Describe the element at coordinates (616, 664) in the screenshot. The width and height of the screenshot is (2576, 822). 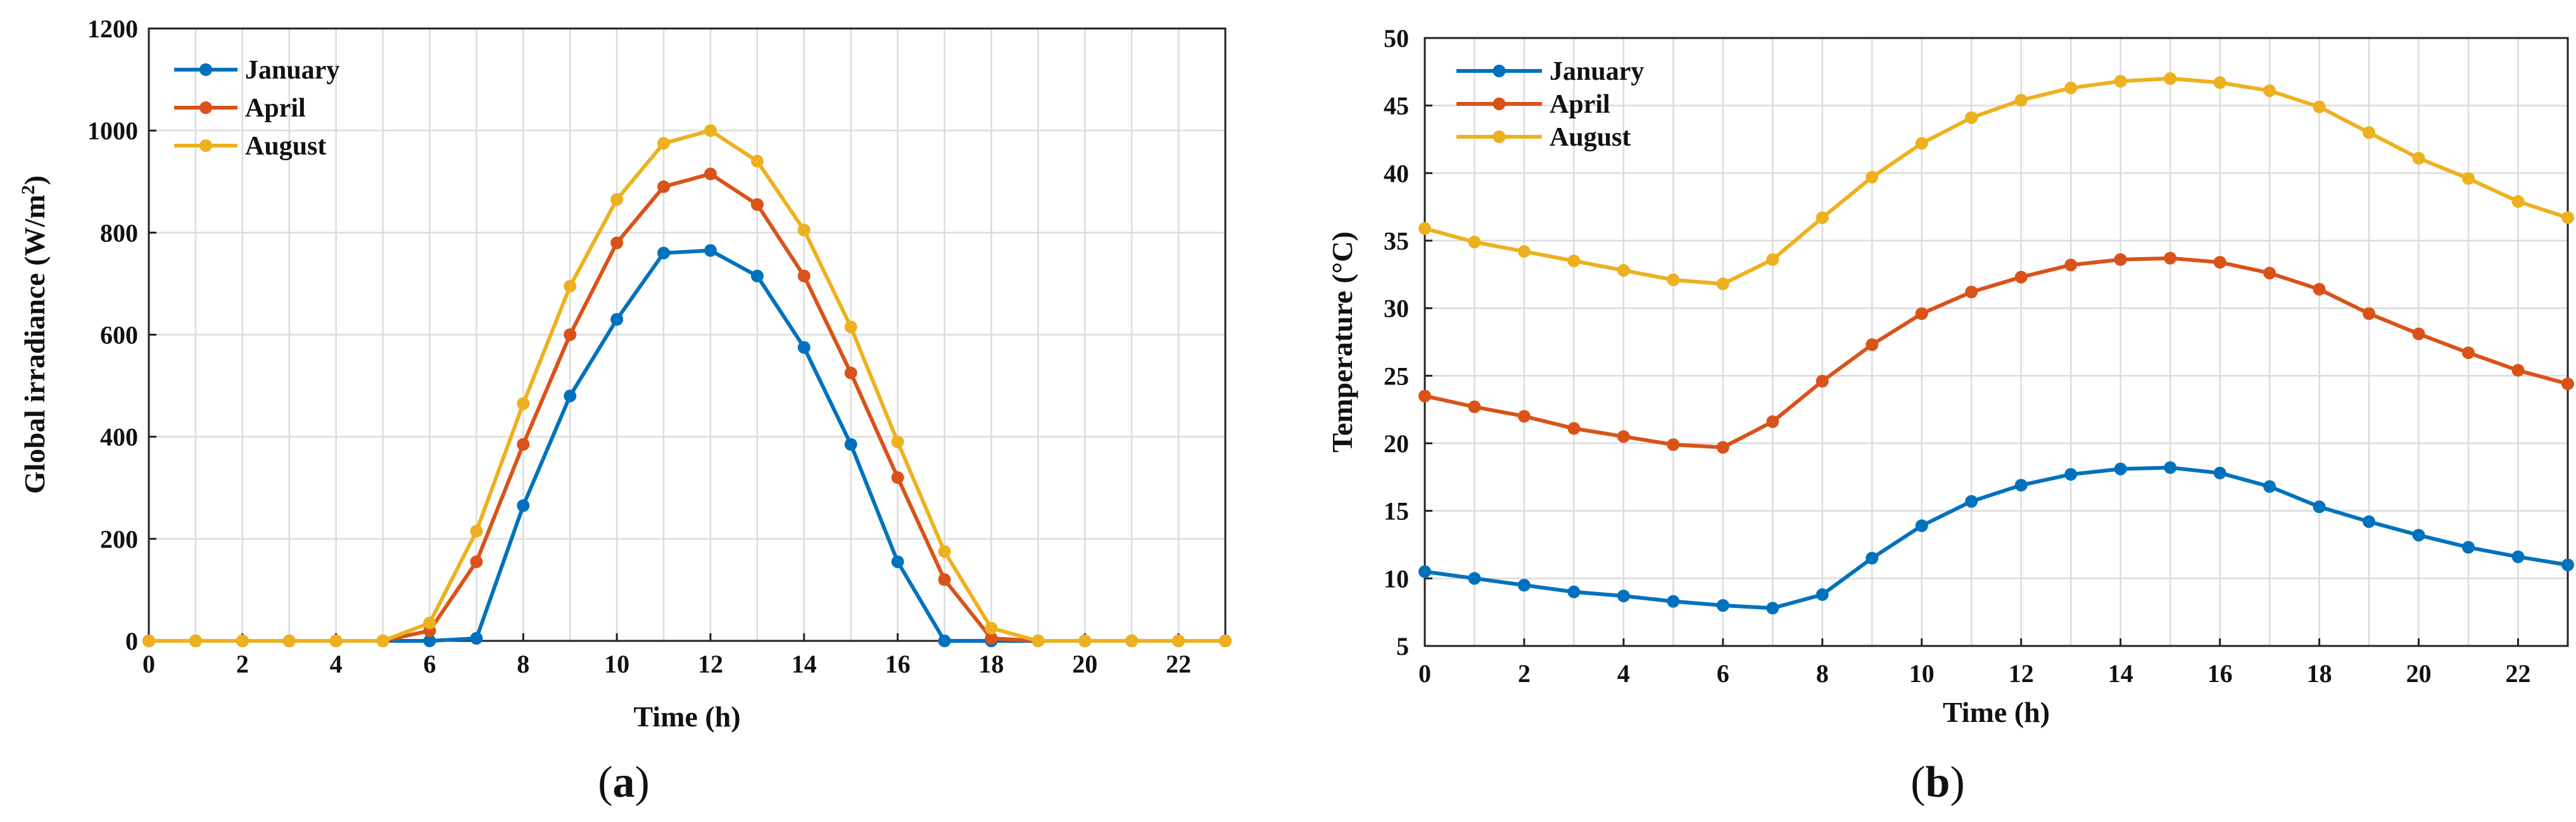
I see `x-tick-label: 10` at that location.